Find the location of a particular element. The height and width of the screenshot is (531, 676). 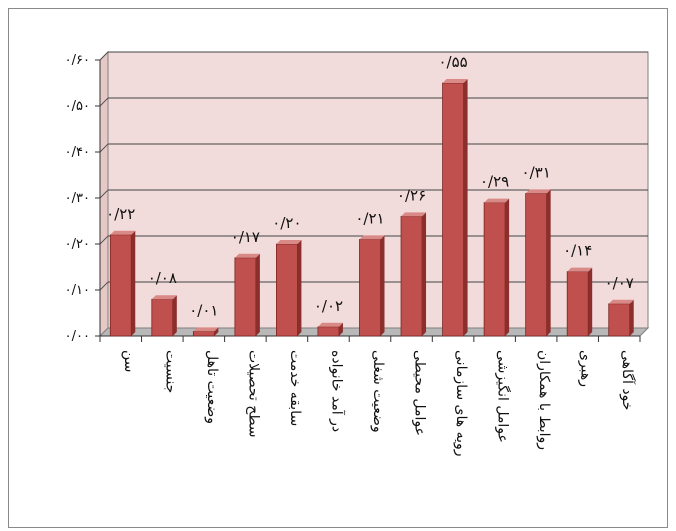

category-label: سن is located at coordinates (129, 361).